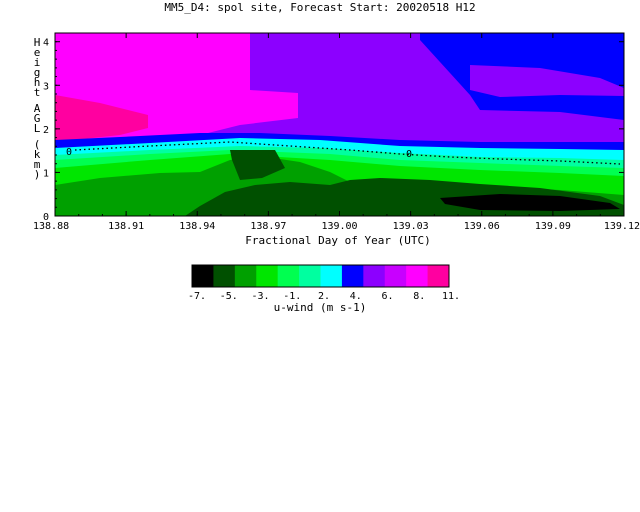 Image resolution: width=640 pixels, height=512 pixels. Describe the element at coordinates (46, 43) in the screenshot. I see `y-tick-label: 4` at that location.